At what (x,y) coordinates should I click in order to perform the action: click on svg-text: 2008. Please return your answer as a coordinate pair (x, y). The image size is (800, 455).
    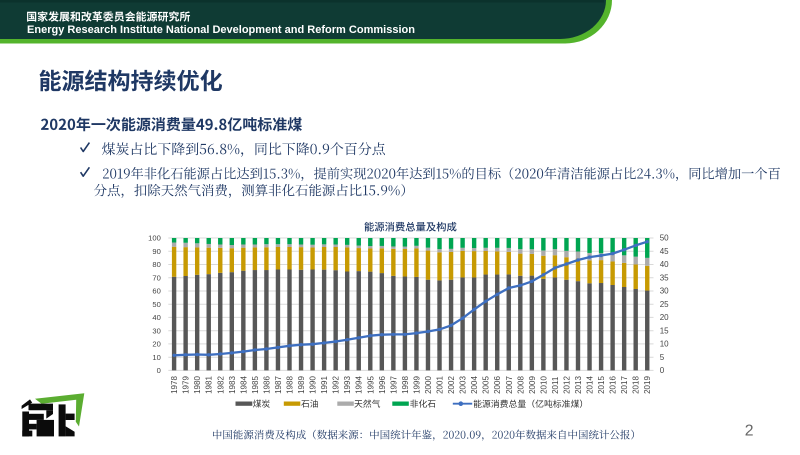
    Looking at the image, I should click on (520, 385).